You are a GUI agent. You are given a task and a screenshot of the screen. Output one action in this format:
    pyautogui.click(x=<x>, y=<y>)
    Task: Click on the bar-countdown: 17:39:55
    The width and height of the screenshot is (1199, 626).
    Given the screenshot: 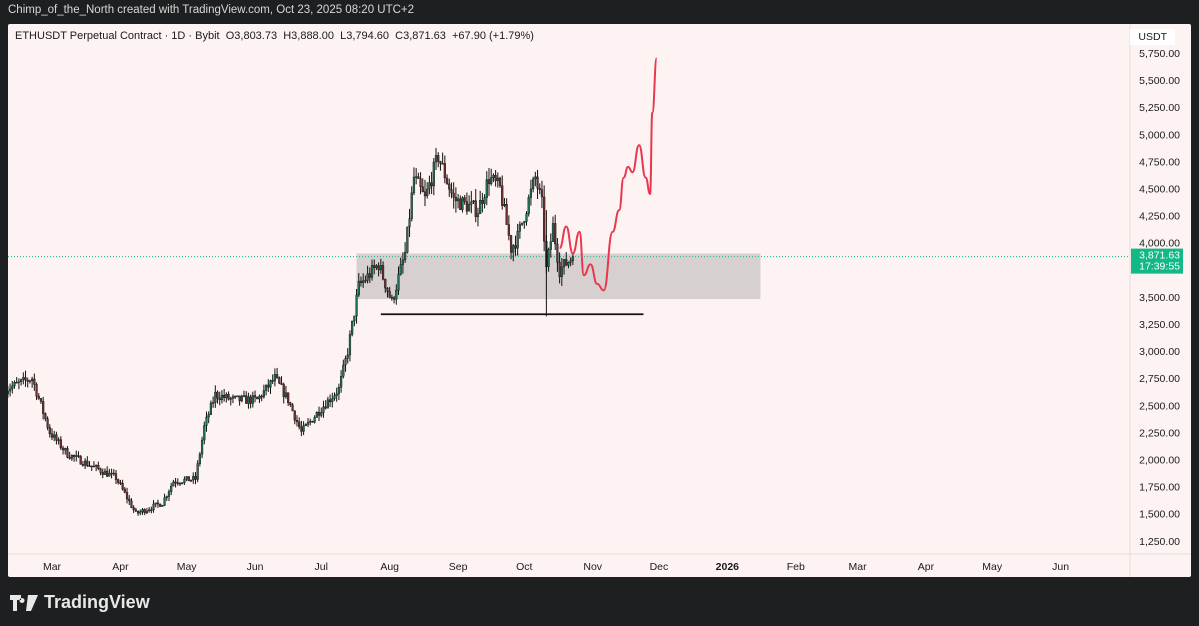 What is the action you would take?
    pyautogui.click(x=1159, y=267)
    